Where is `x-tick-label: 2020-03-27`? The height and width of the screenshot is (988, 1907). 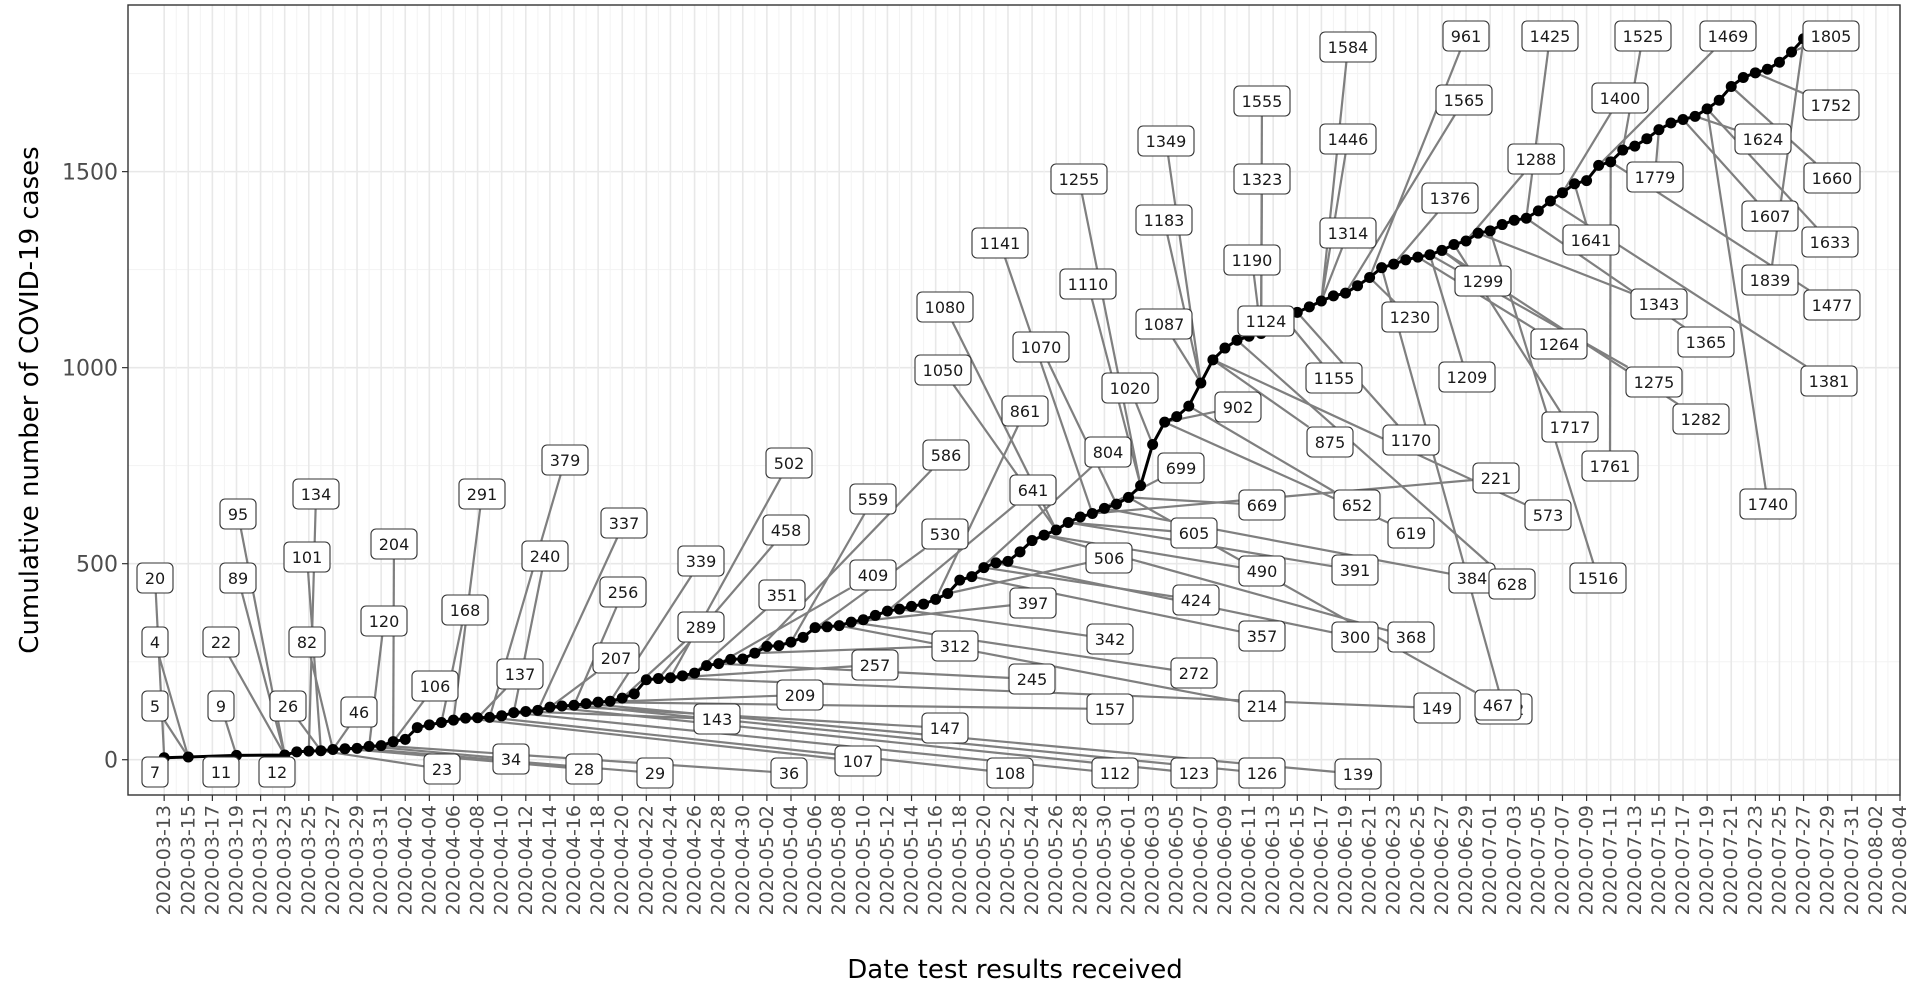
x-tick-label: 2020-03-27 is located at coordinates (333, 860).